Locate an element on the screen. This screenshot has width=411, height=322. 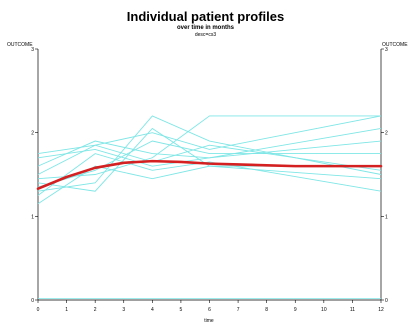
y-tick-label-right: 0 is located at coordinates (386, 301).